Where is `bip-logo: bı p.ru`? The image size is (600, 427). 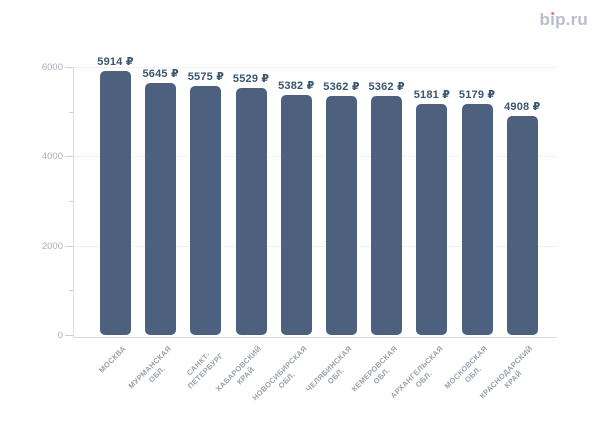
bip-logo: bı p.ru is located at coordinates (563, 20).